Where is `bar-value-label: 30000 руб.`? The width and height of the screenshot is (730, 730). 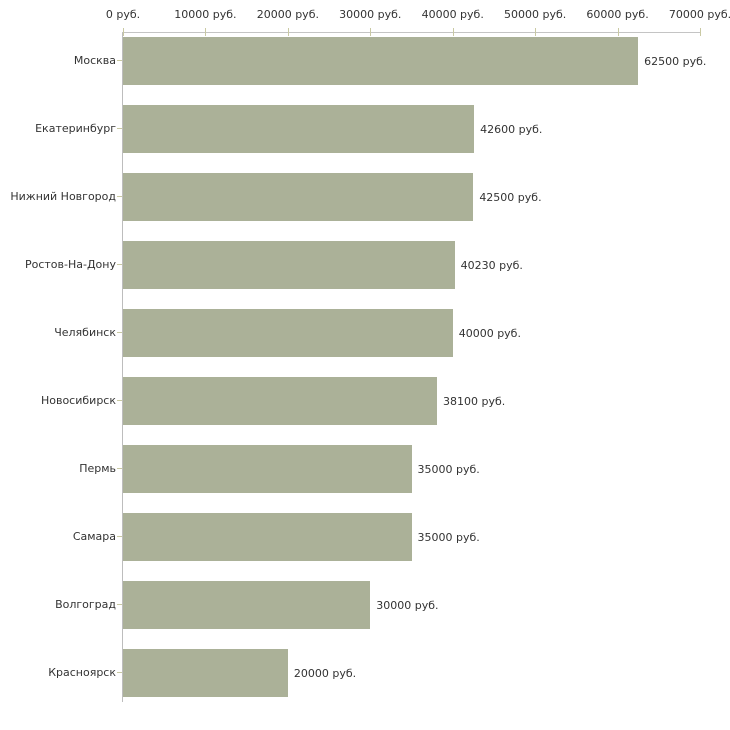 bar-value-label: 30000 руб. is located at coordinates (407, 605).